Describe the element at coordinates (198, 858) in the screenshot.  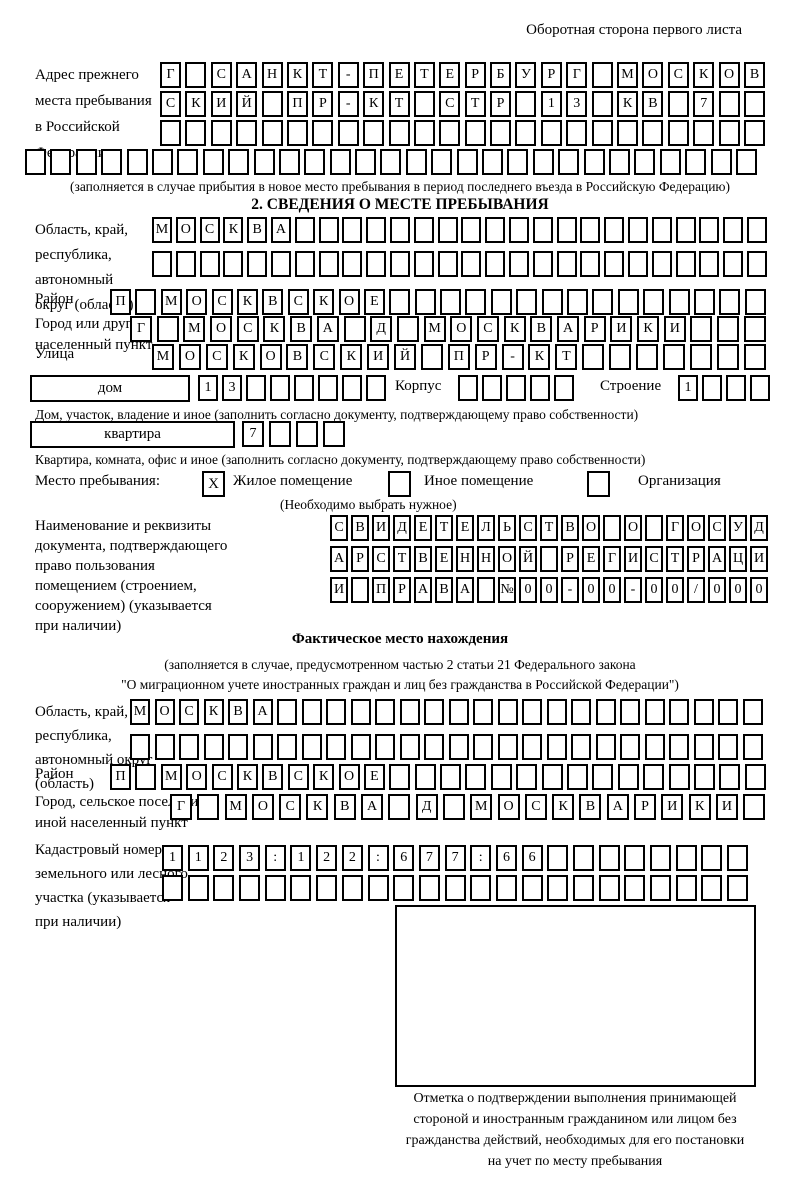
I see `form-cell: 1` at that location.